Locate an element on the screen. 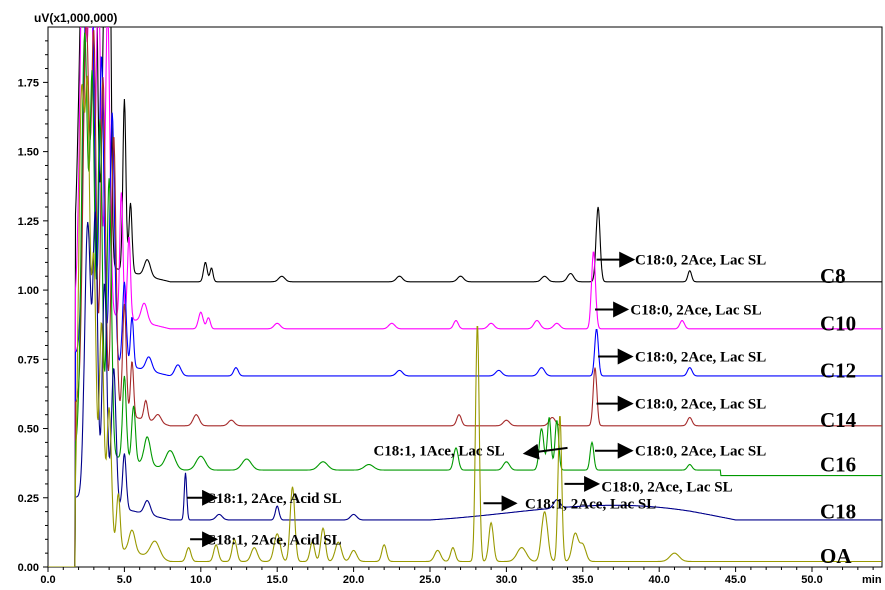  y-tick-label: 0.00 is located at coordinates (28, 568).